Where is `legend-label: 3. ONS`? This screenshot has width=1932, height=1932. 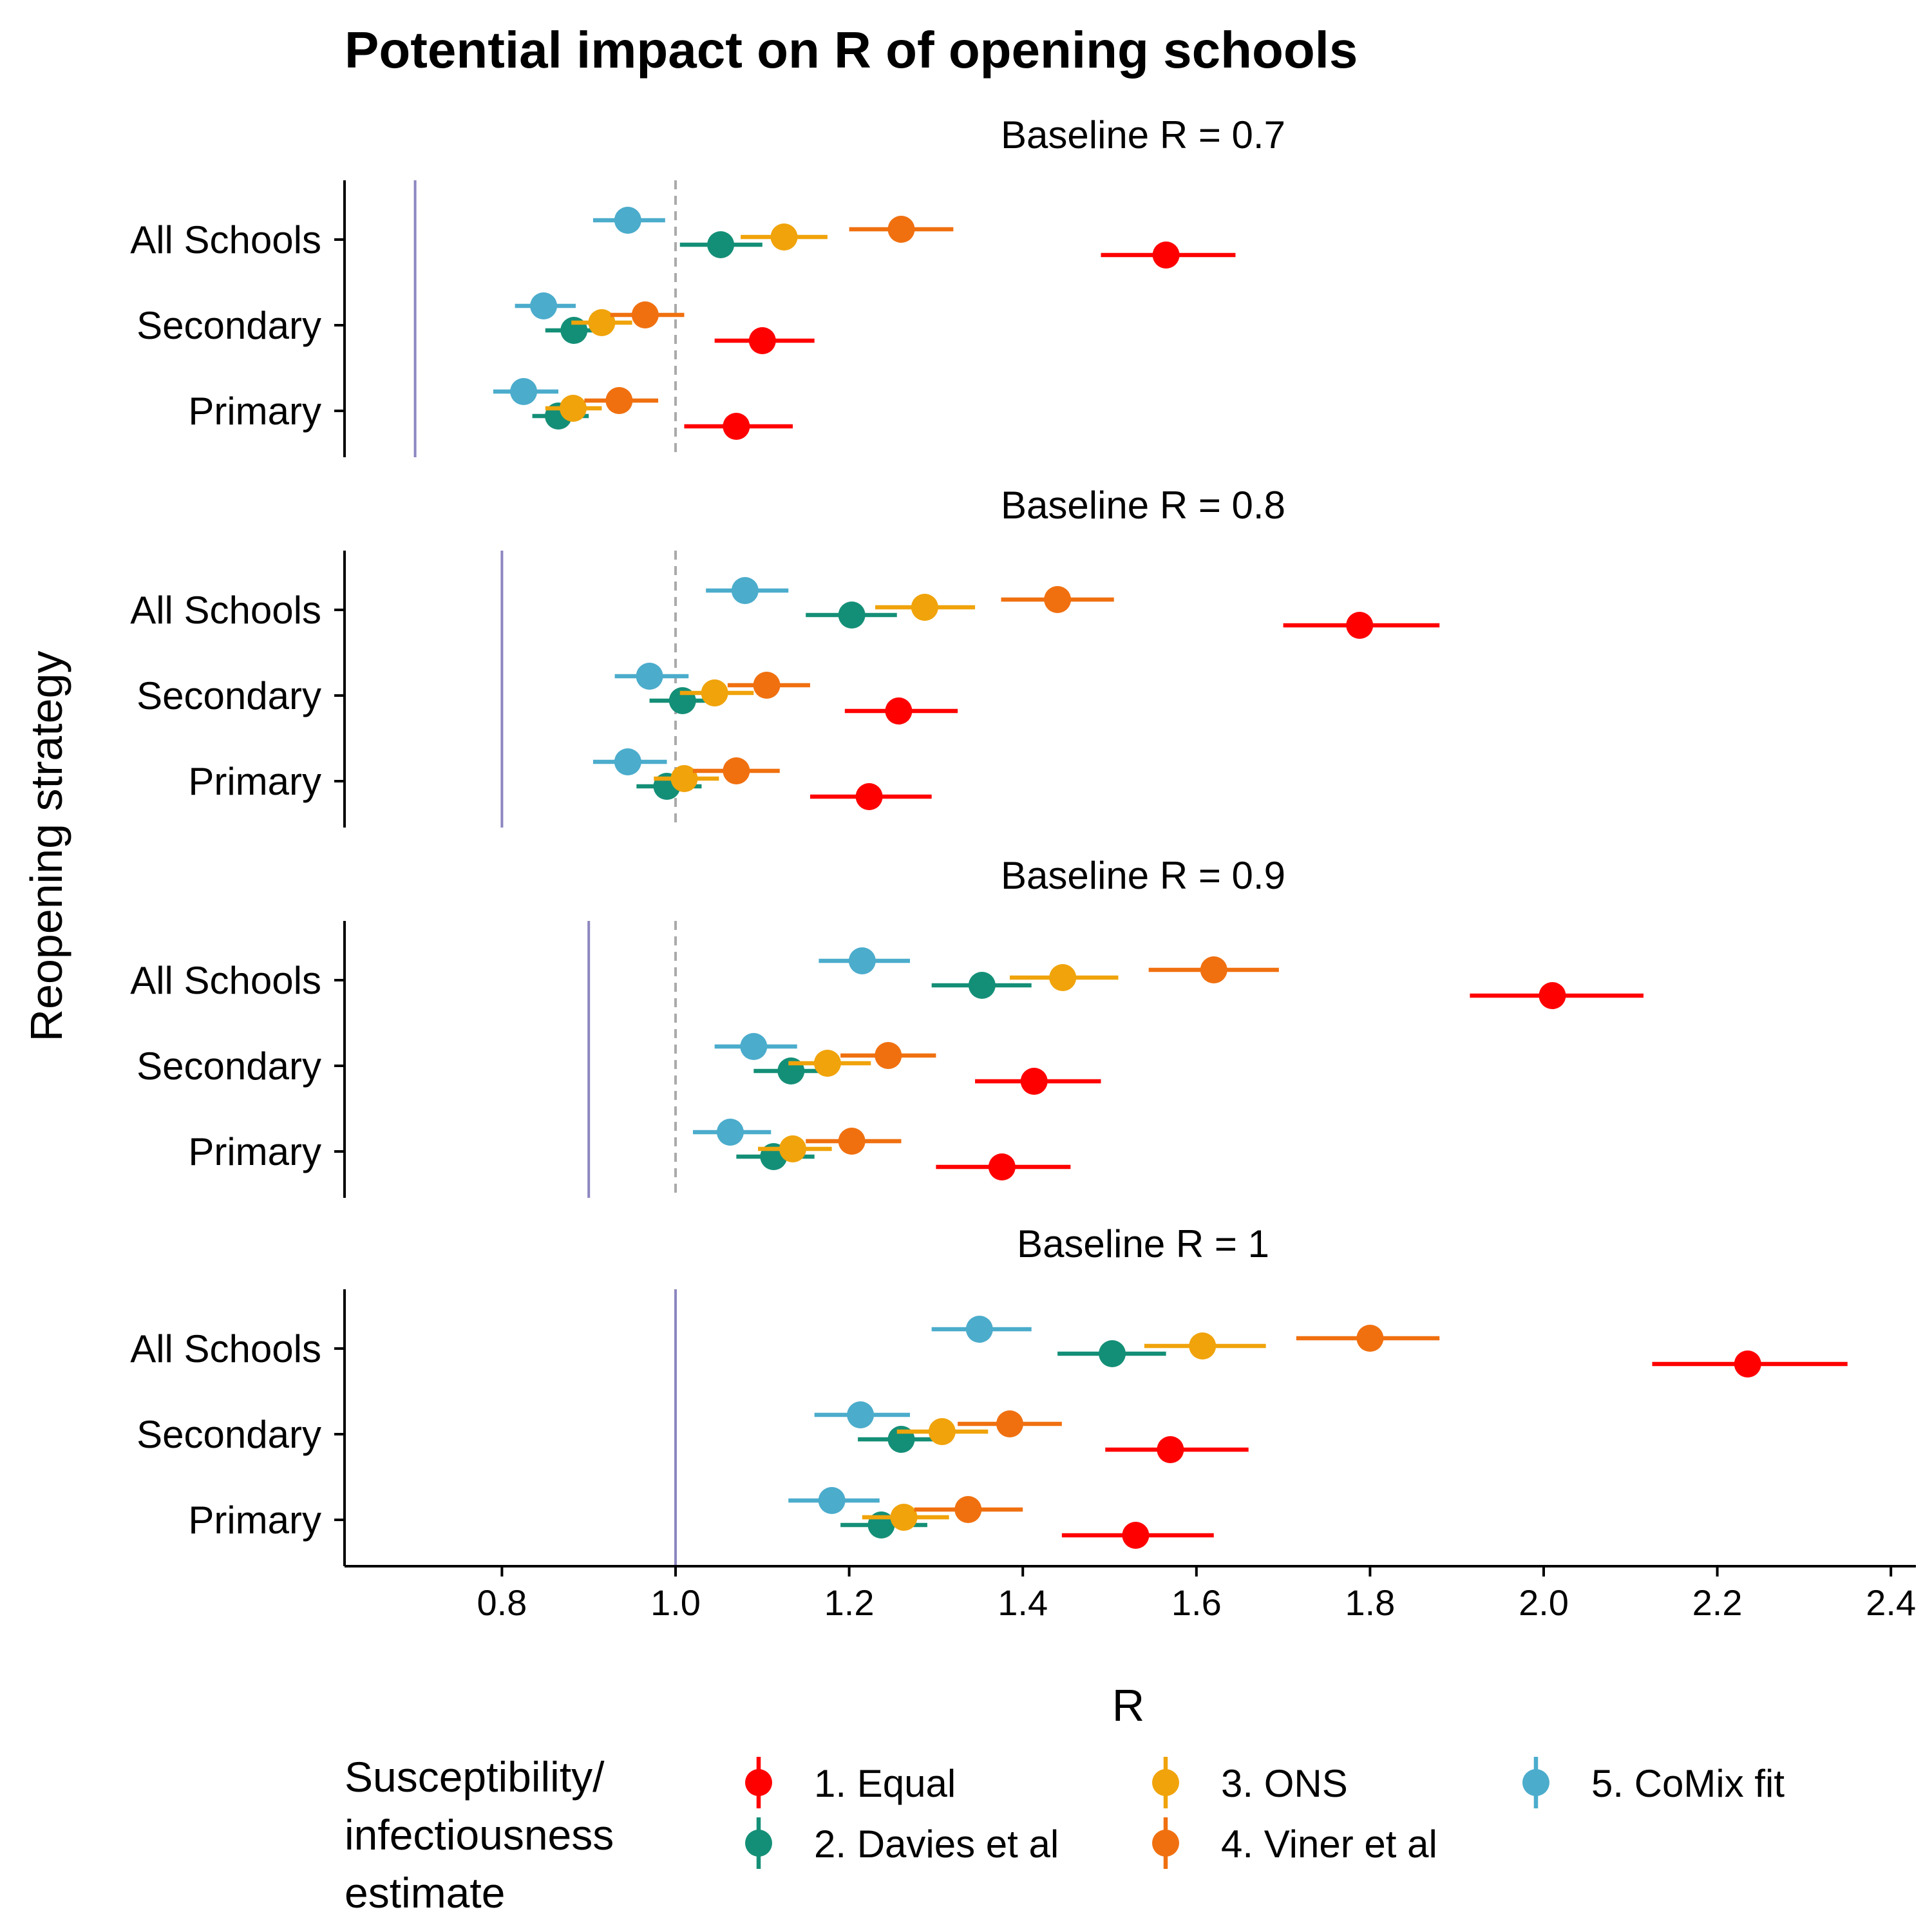 legend-label: 3. ONS is located at coordinates (1285, 1783).